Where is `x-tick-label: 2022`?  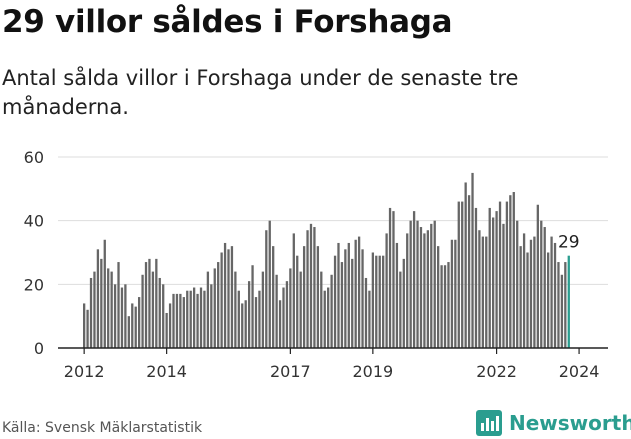
x-tick-label: 2022 is located at coordinates (496, 371).